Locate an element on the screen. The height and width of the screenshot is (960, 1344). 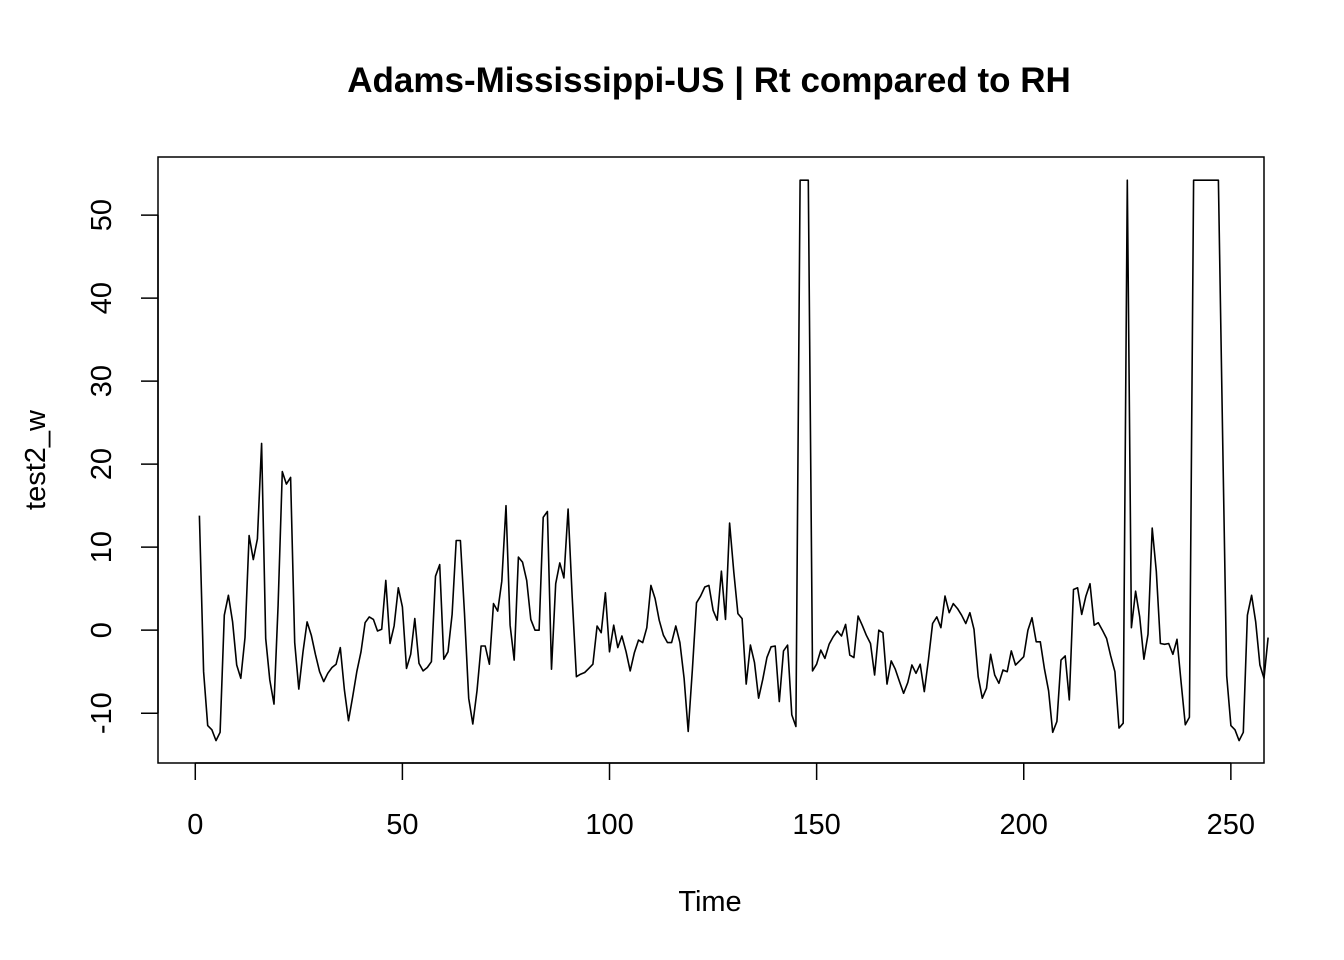
y-tick-label: 20 is located at coordinates (102, 464).